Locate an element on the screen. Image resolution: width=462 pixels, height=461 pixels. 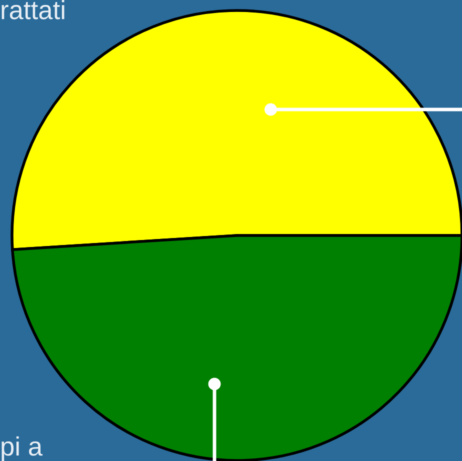
text: rattati is located at coordinates (33, 10).